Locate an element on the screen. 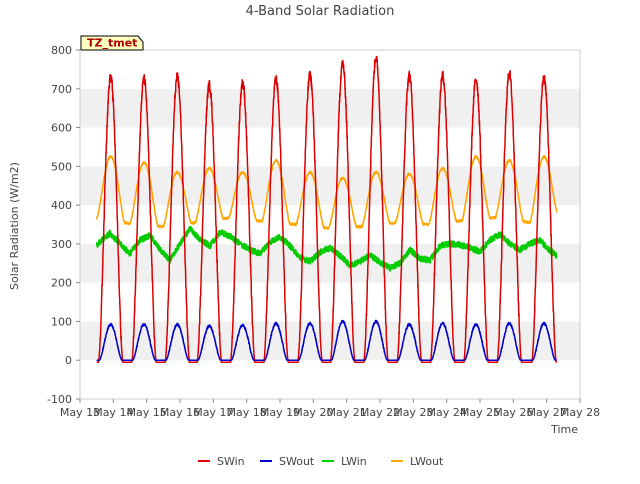 This screenshot has height=484, width=640. x-tick-label: May 24 is located at coordinates (447, 412).